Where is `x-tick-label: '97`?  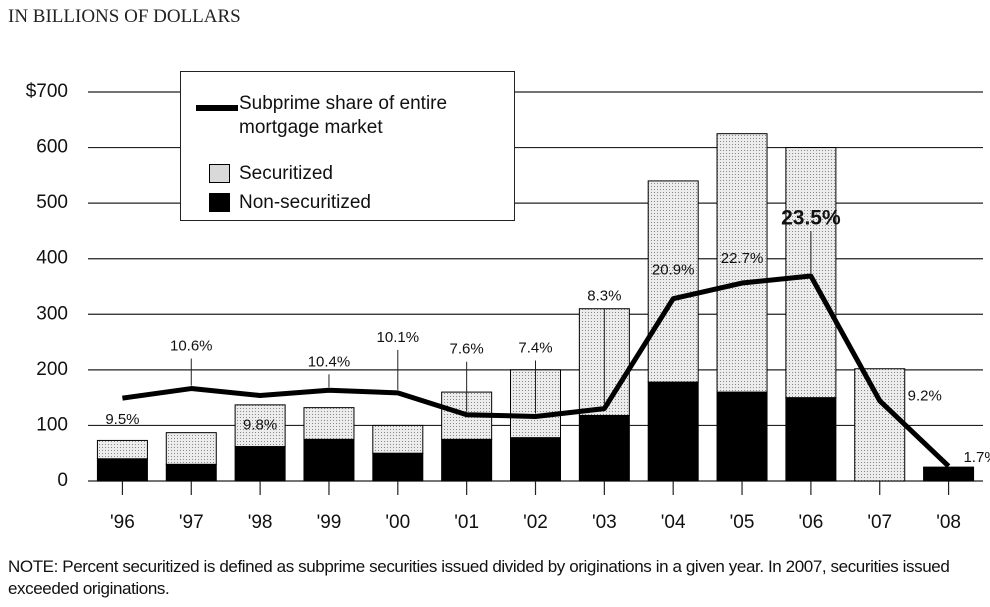 x-tick-label: '97 is located at coordinates (191, 522).